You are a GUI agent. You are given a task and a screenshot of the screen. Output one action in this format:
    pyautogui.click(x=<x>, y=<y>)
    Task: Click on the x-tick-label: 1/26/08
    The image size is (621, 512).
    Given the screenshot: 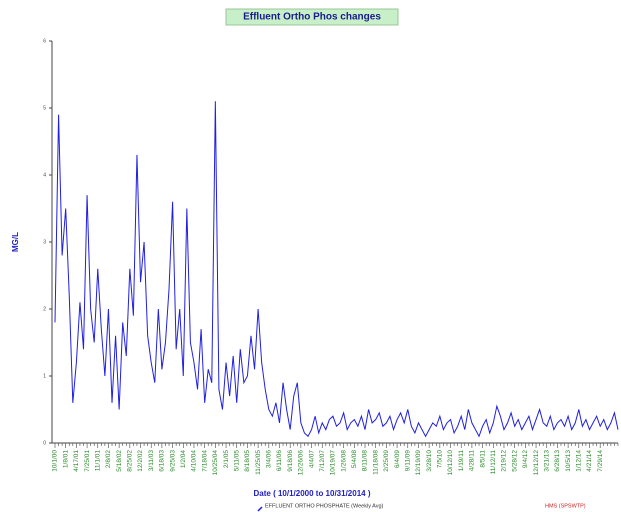 What is the action you would take?
    pyautogui.click(x=343, y=461)
    